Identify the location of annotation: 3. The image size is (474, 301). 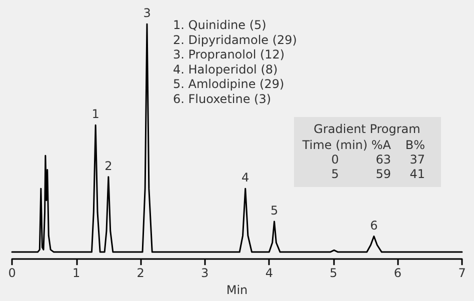
(147, 13).